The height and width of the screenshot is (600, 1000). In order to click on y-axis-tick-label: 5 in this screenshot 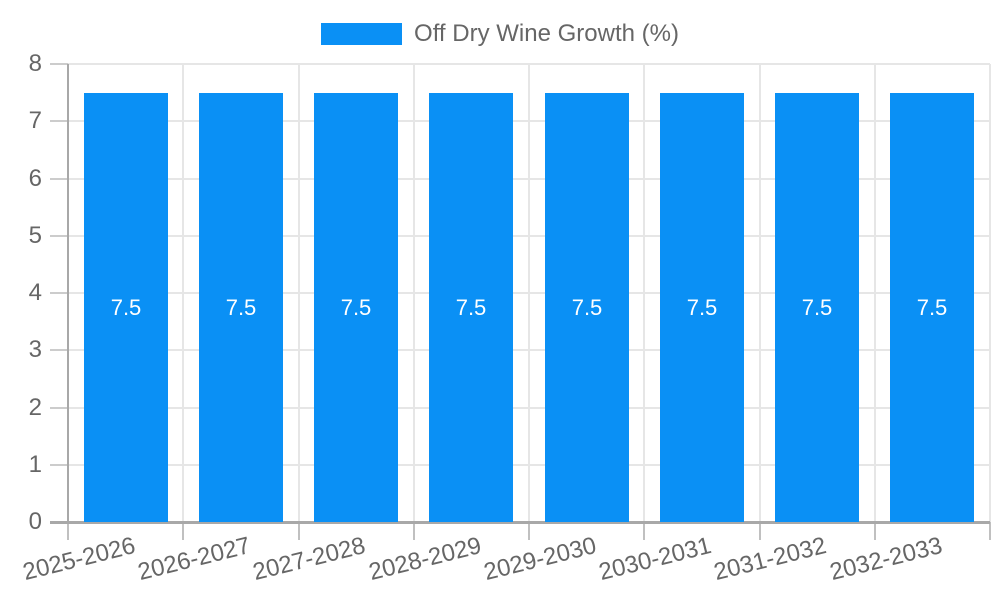, I will do `click(35, 235)`.